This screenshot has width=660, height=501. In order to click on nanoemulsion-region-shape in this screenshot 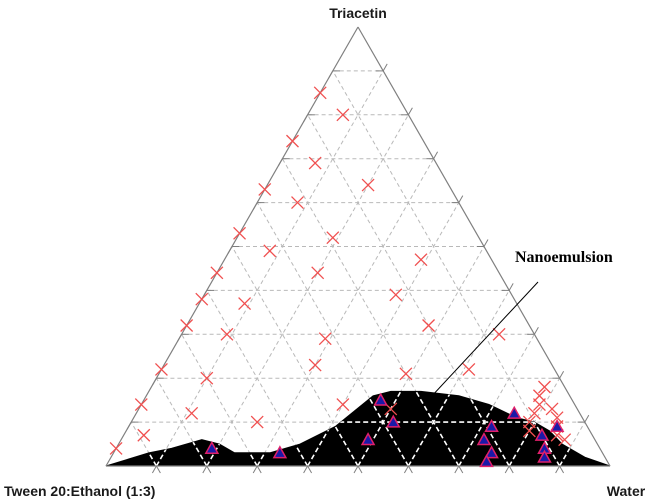, I will do `click(358, 428)`.